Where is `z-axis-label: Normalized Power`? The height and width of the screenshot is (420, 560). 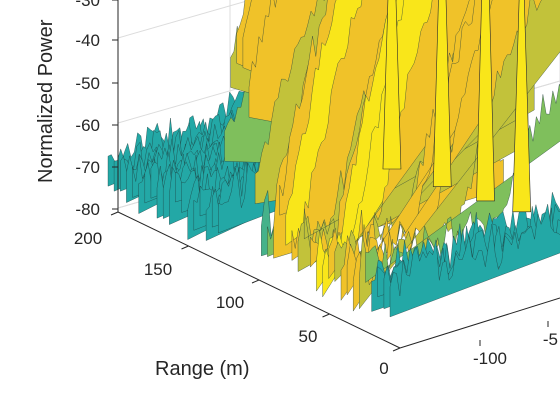 z-axis-label: Normalized Power is located at coordinates (46, 101).